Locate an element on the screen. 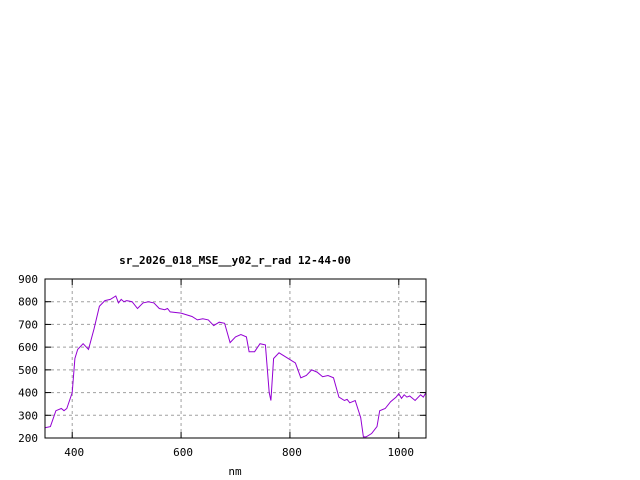 This screenshot has width=640, height=480. x-axis-label: nm is located at coordinates (235, 471).